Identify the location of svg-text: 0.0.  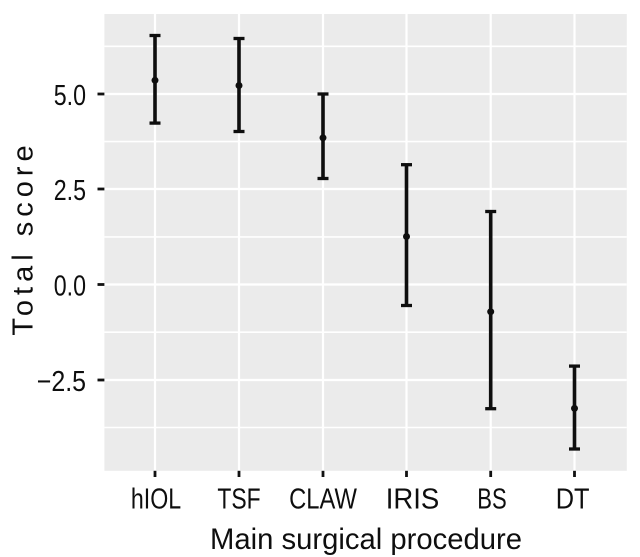
(70, 285).